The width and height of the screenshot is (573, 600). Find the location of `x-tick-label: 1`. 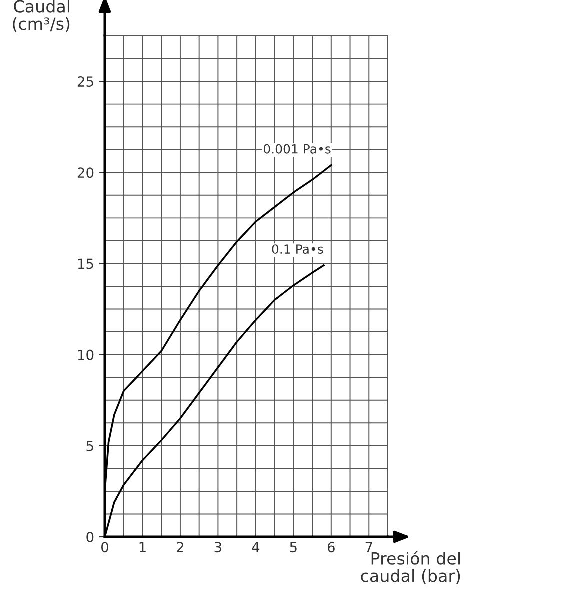

x-tick-label: 1 is located at coordinates (143, 547).